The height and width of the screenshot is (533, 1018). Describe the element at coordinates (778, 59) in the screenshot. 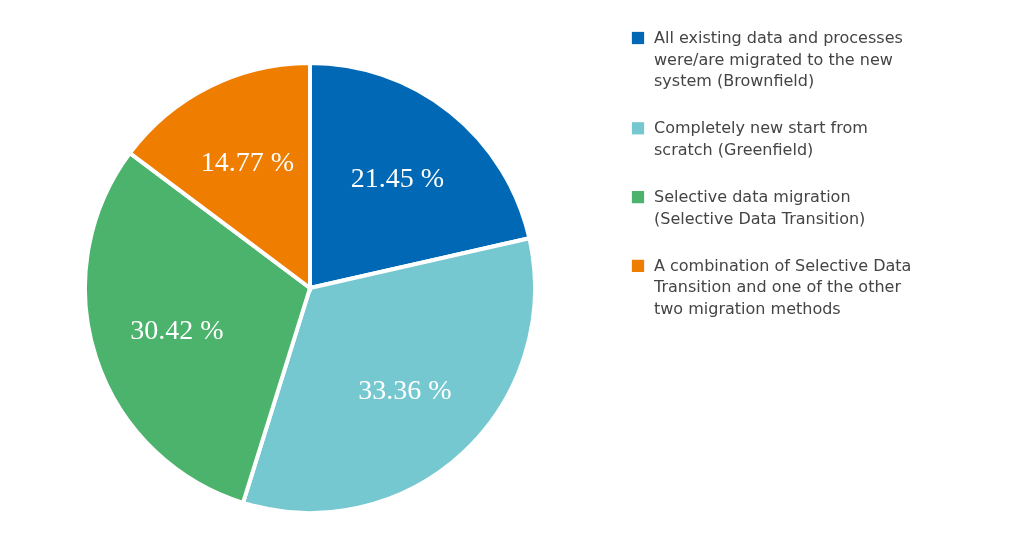

I see `legend-label: All existing data and processes were/are migrated to the new system (Brownfield)` at that location.